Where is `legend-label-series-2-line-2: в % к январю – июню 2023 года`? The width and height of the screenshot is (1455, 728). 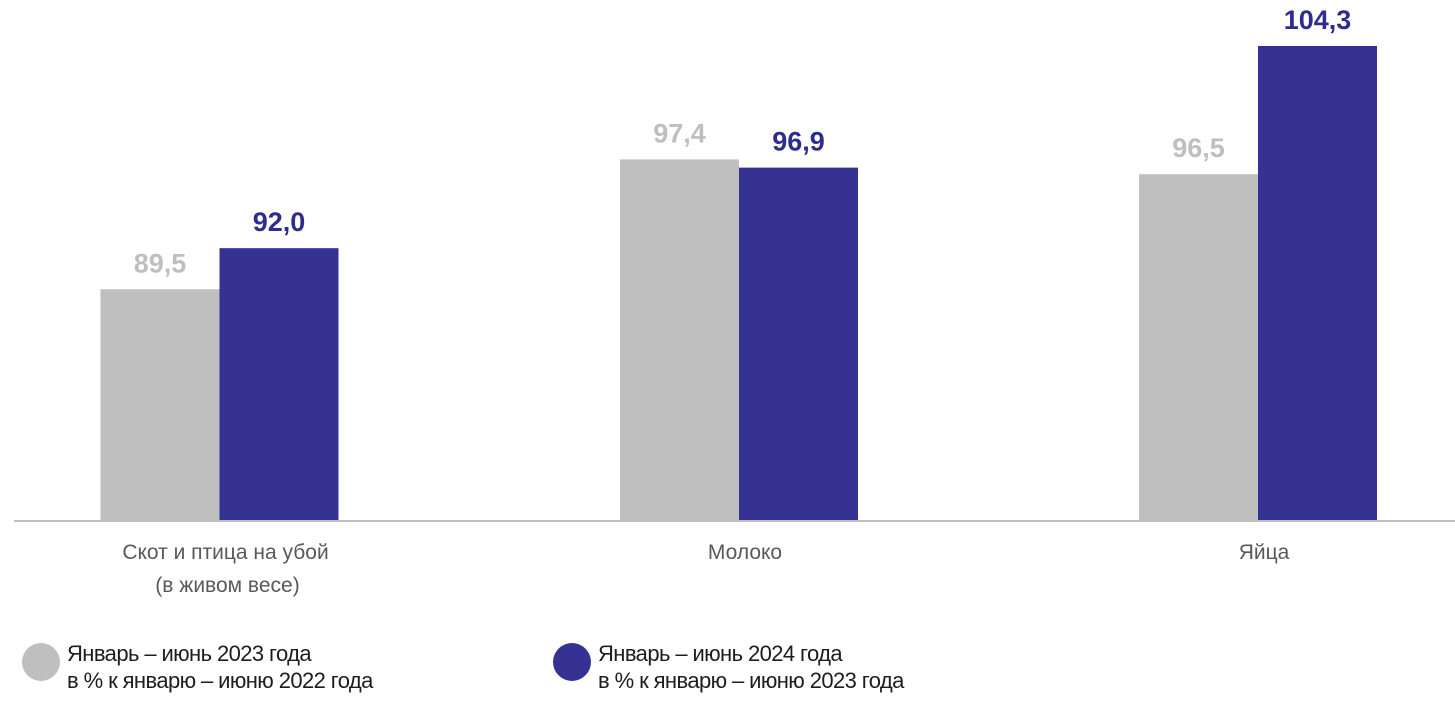
legend-label-series-2-line-2: в % к январю – июню 2023 года is located at coordinates (751, 680).